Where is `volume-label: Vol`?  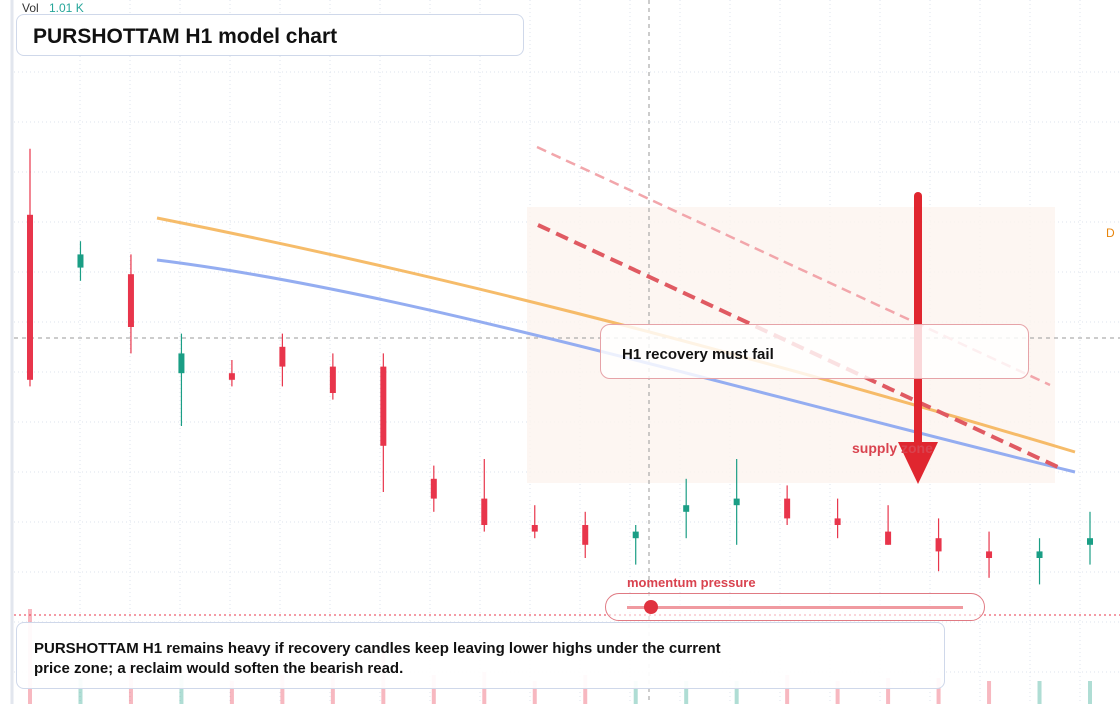
volume-label: Vol is located at coordinates (30, 8).